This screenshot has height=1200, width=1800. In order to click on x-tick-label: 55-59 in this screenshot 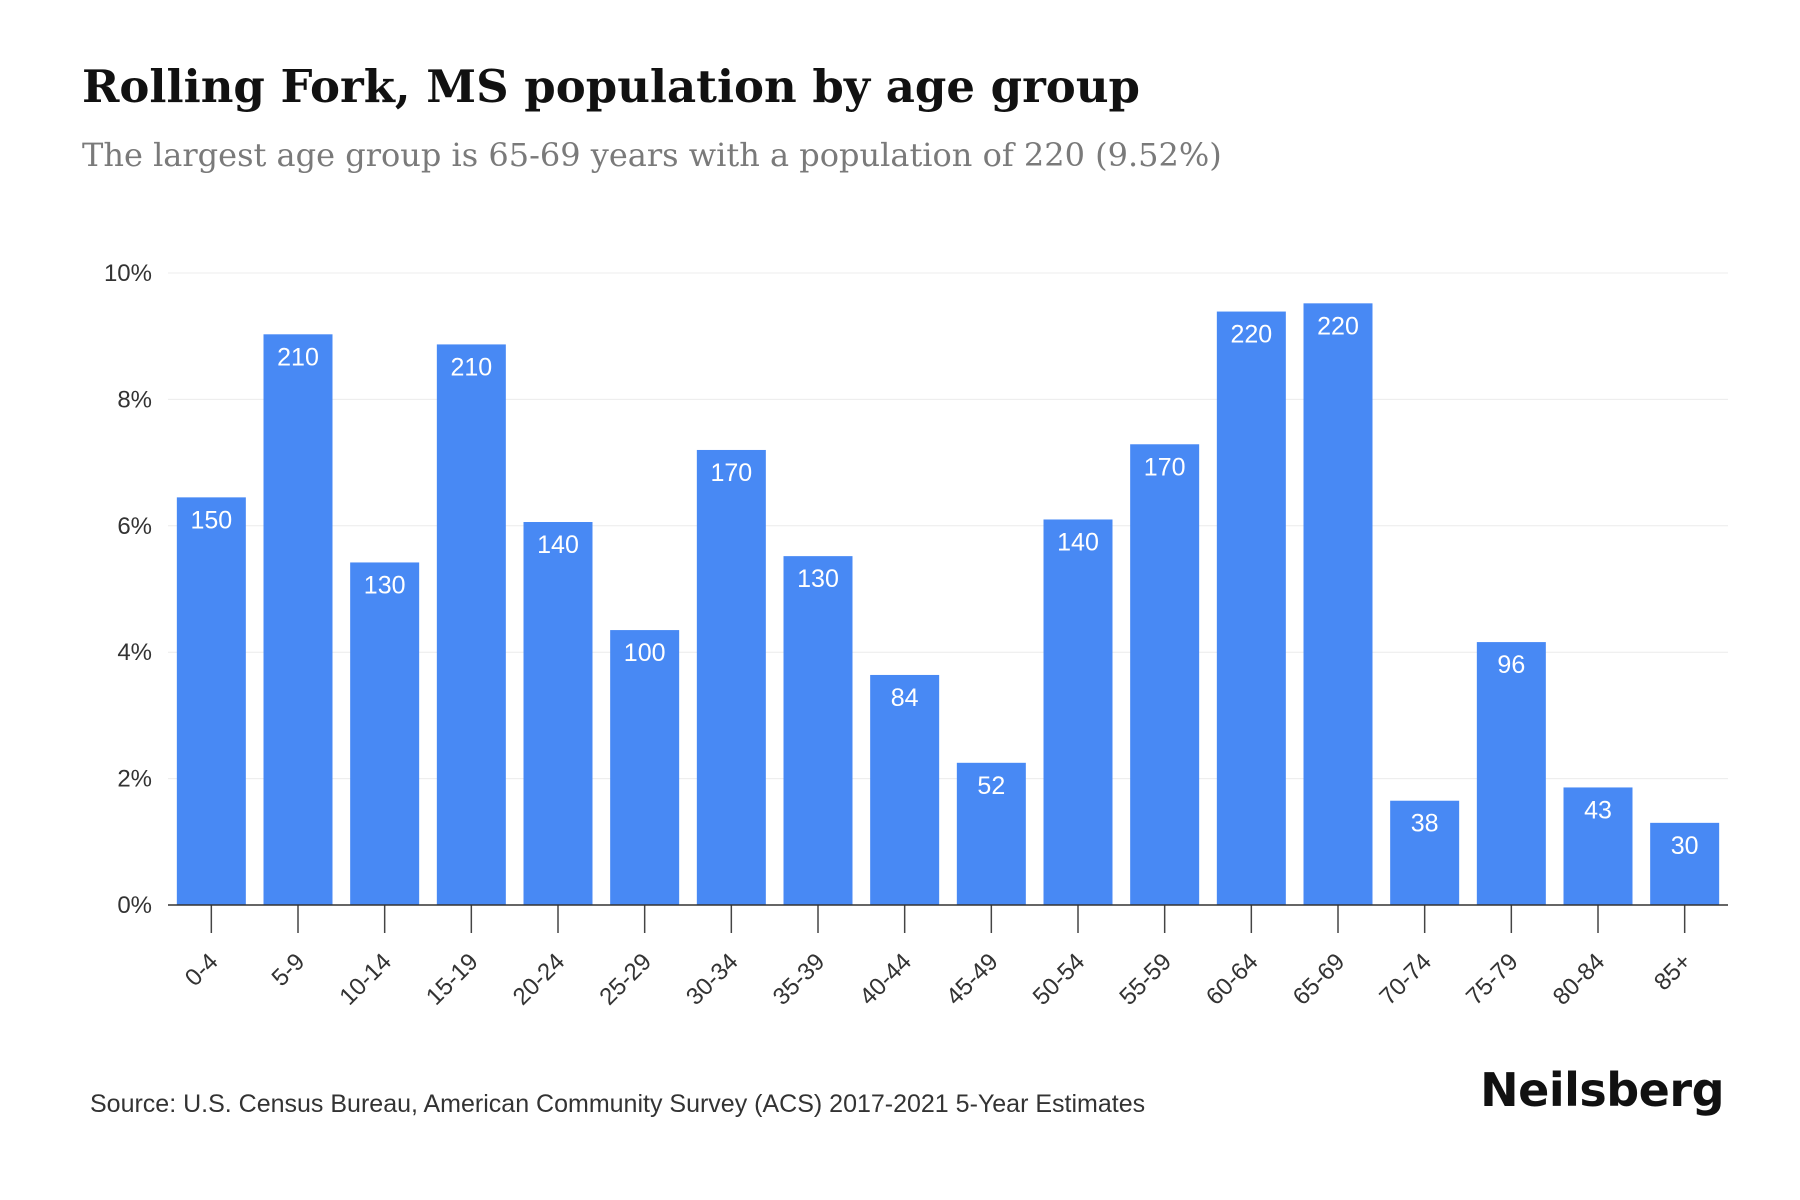, I will do `click(1145, 979)`.